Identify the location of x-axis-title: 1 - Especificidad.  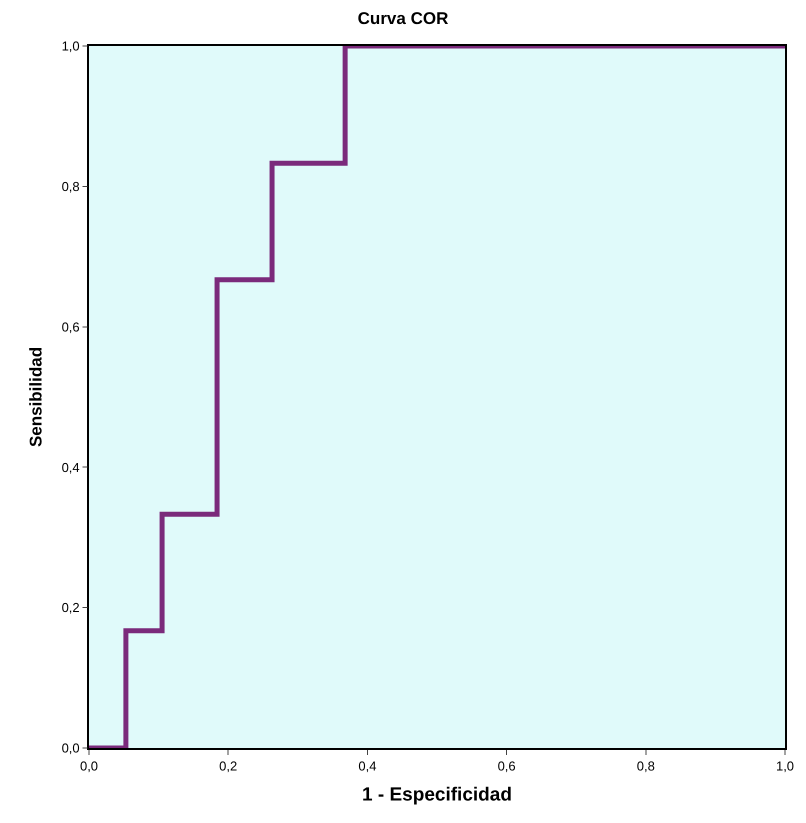
(437, 795).